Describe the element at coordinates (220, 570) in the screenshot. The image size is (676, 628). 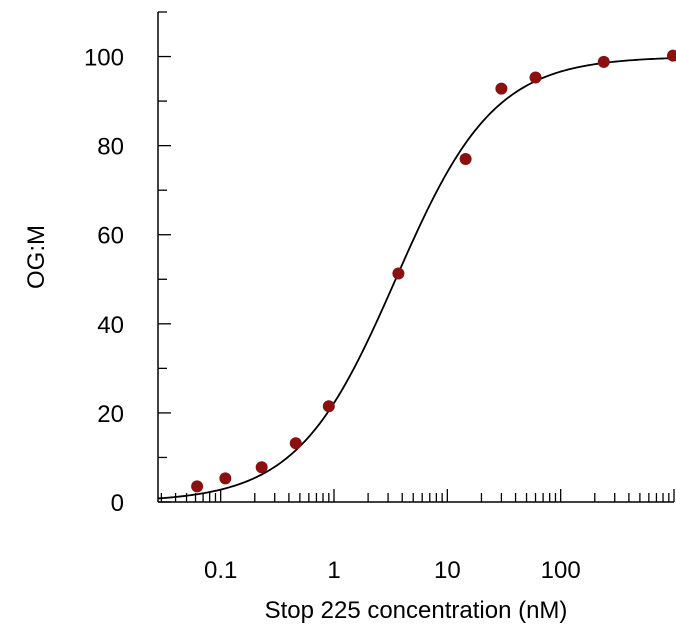
I see `x-tick-label: 0.1` at that location.